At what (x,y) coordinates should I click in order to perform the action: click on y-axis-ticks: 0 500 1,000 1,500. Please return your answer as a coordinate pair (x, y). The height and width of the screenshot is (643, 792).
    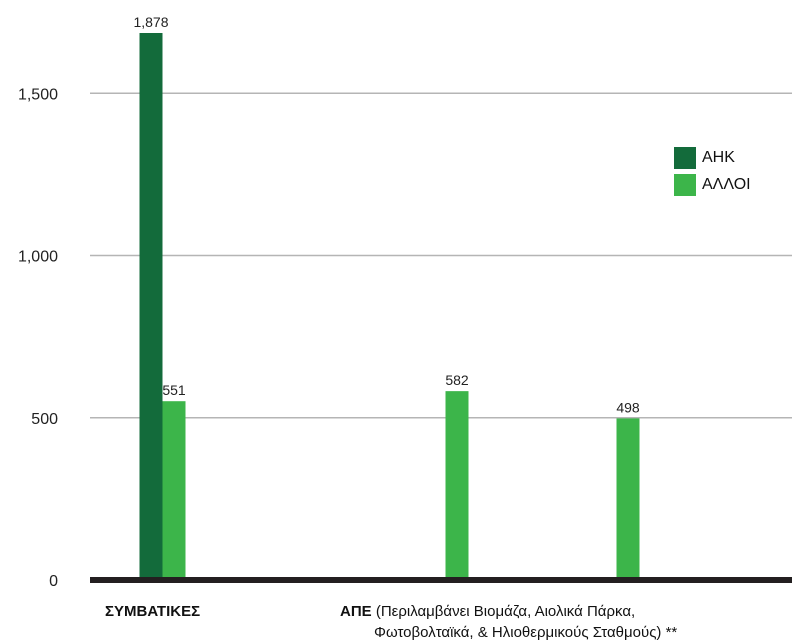
    Looking at the image, I should click on (38, 338).